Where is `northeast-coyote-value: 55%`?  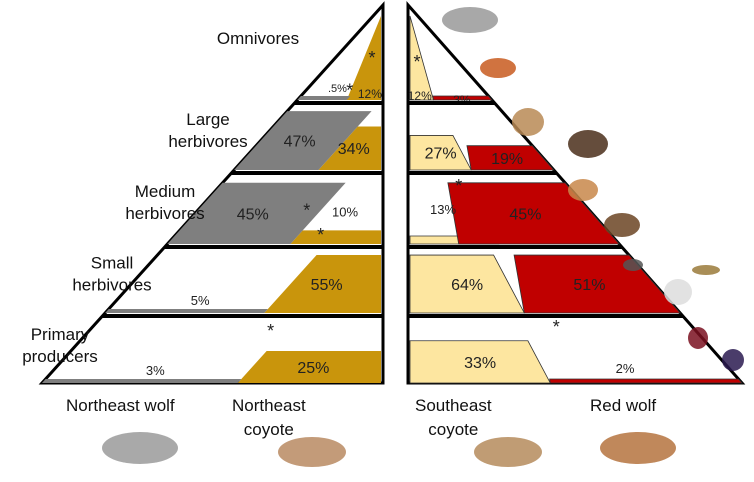
northeast-coyote-value: 55% is located at coordinates (327, 285).